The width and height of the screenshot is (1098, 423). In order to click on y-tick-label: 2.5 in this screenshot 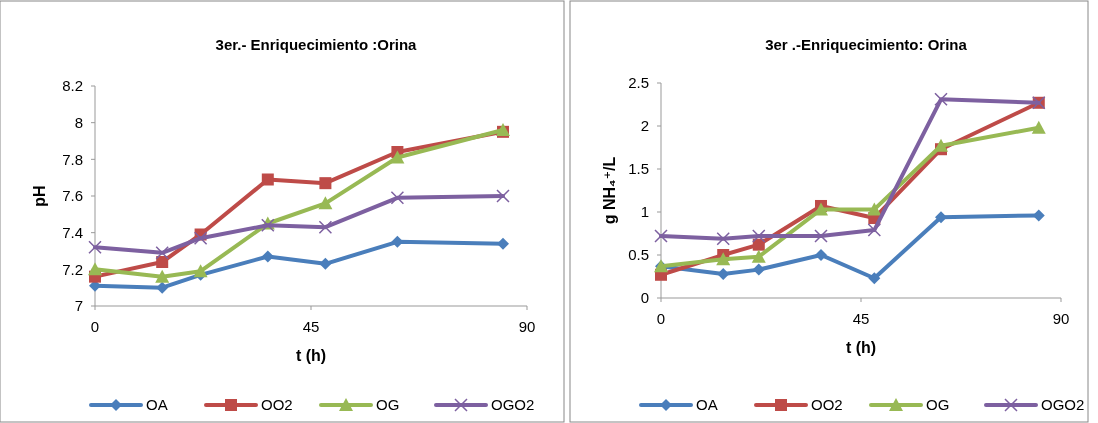, I will do `click(638, 83)`.